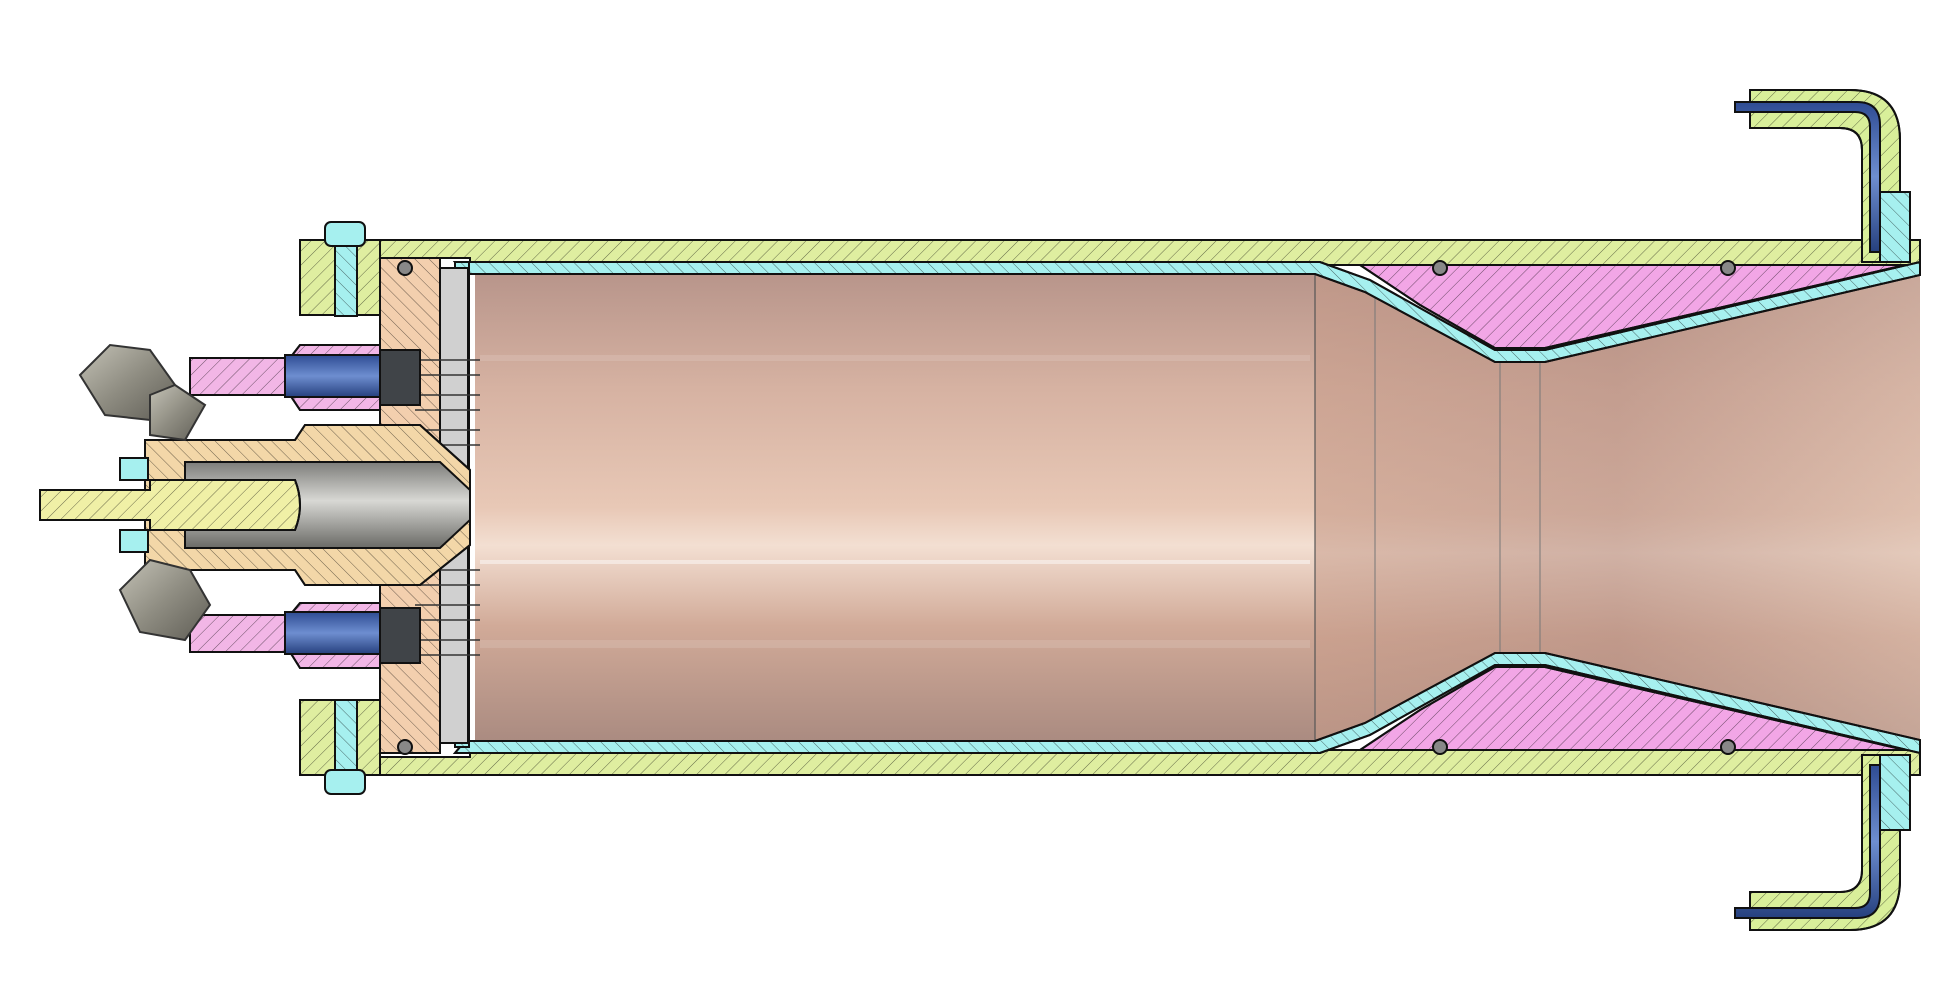 This screenshot has height=1001, width=1958. Describe the element at coordinates (345, 747) in the screenshot. I see `flange-bolt-bottom` at that location.